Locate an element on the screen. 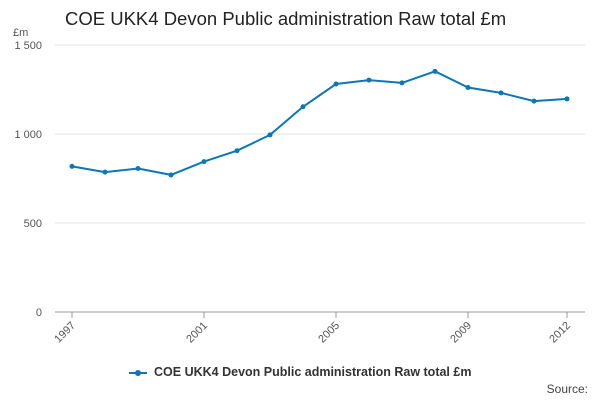 The image size is (600, 400). y-axis-ticks: 0 500 1 000 1 500 is located at coordinates (28, 179).